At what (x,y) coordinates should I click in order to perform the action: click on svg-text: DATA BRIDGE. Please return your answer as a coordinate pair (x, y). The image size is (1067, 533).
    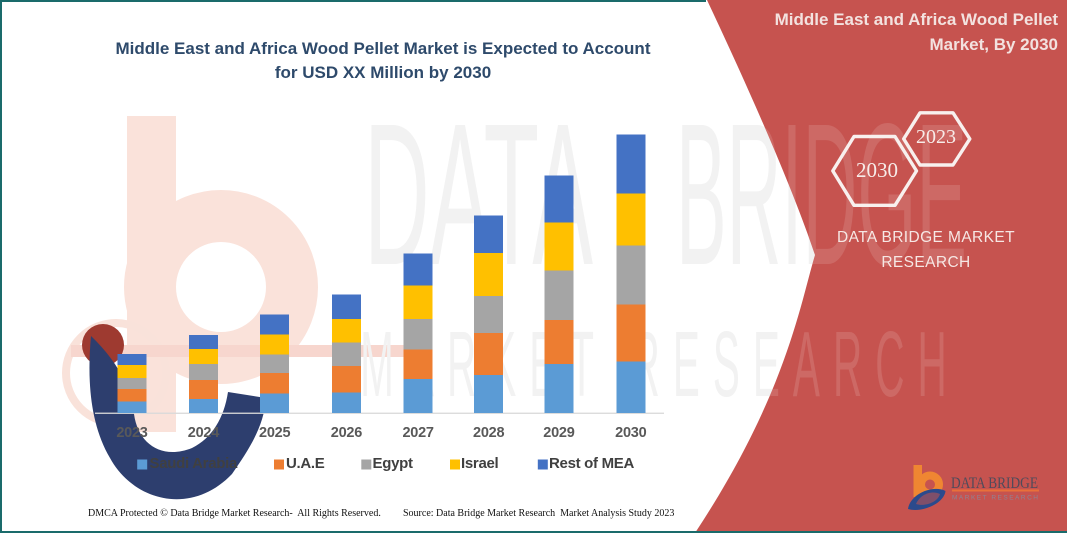
    Looking at the image, I should click on (994, 483).